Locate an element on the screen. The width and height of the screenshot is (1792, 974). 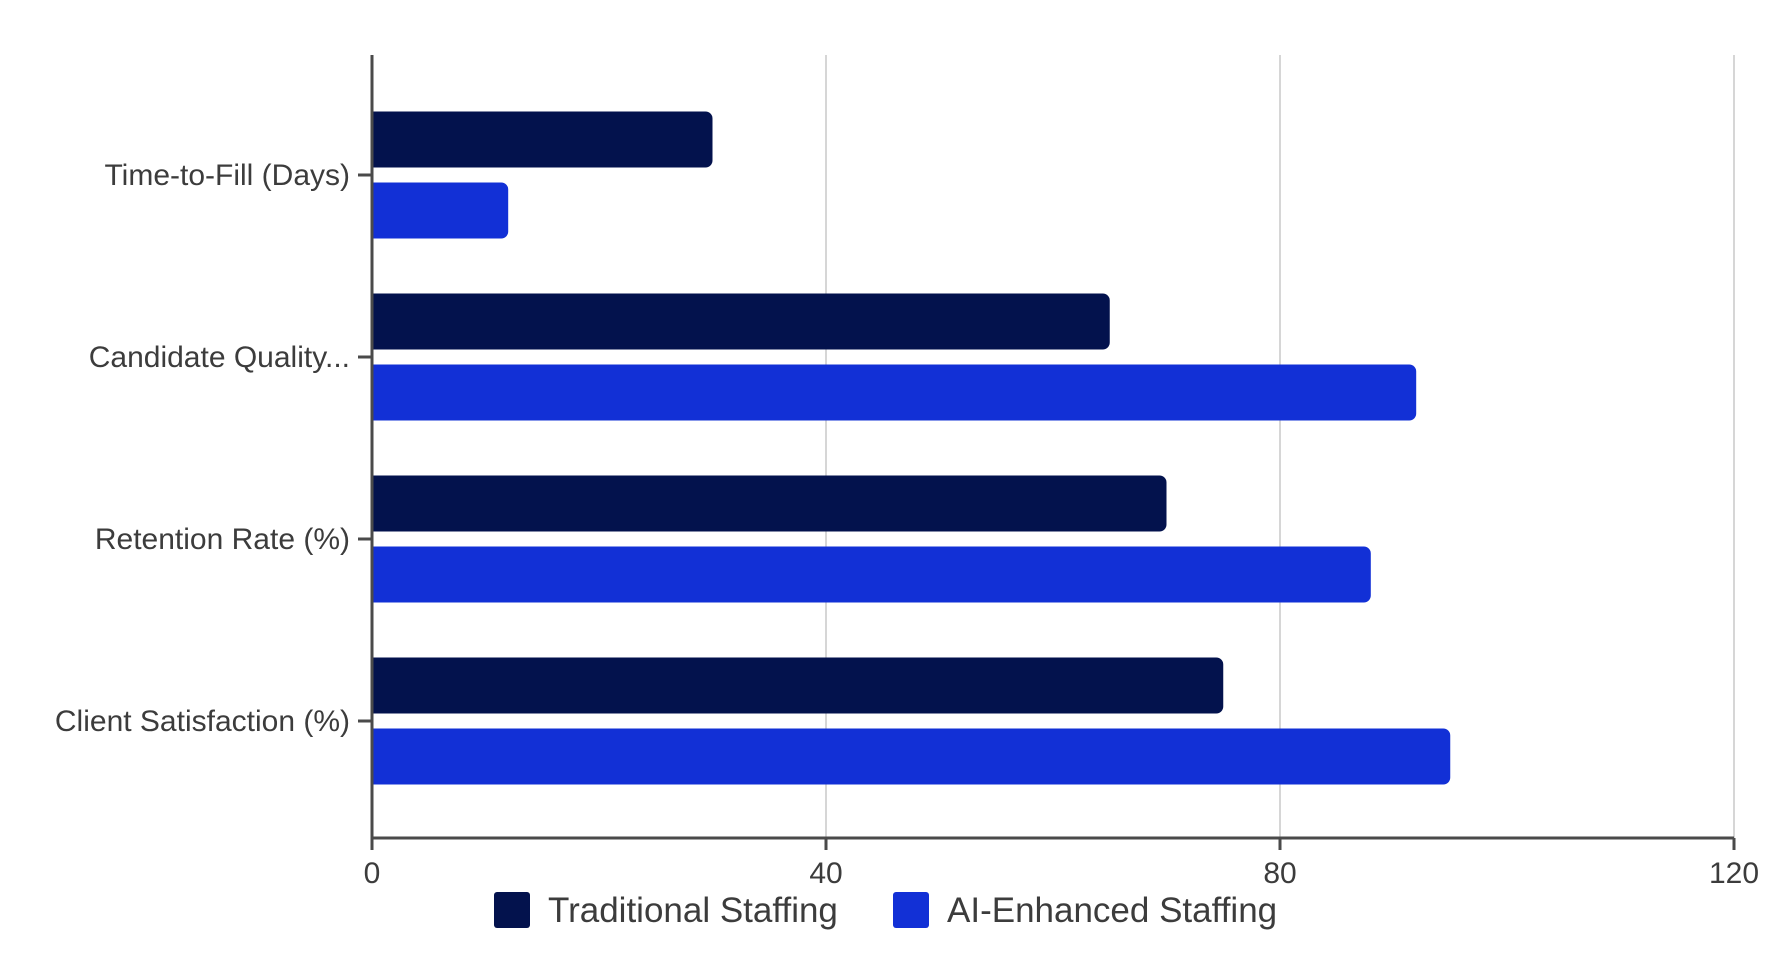
legend-item-ai-enhanced-staffing: AI-Enhanced Staffing is located at coordinates (1085, 910).